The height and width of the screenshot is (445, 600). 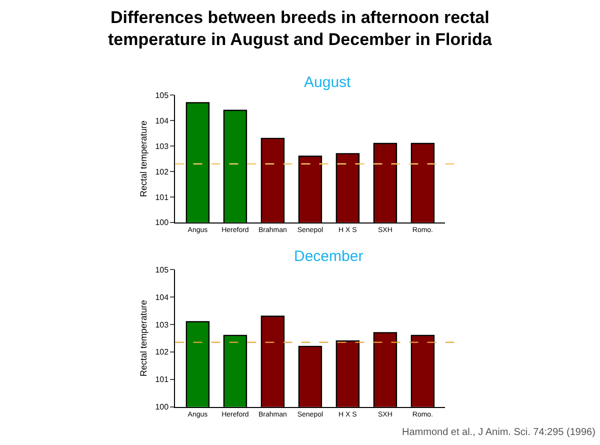 I want to click on chart-title: December, so click(x=329, y=256).